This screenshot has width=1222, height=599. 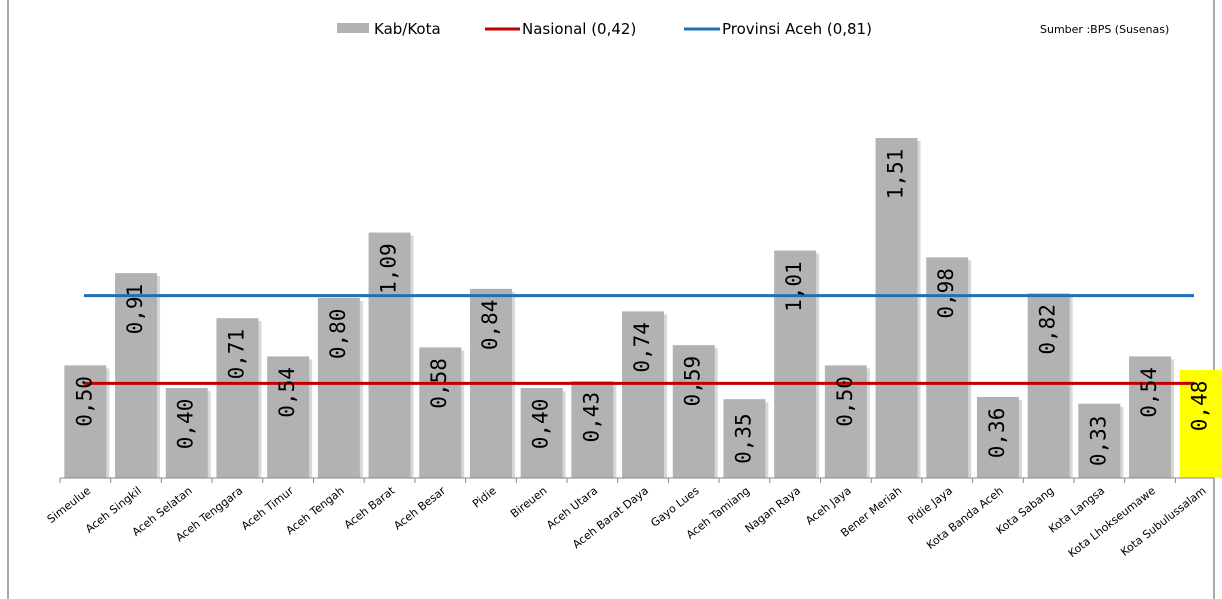 I want to click on data-label: 0,82, so click(x=1048, y=329).